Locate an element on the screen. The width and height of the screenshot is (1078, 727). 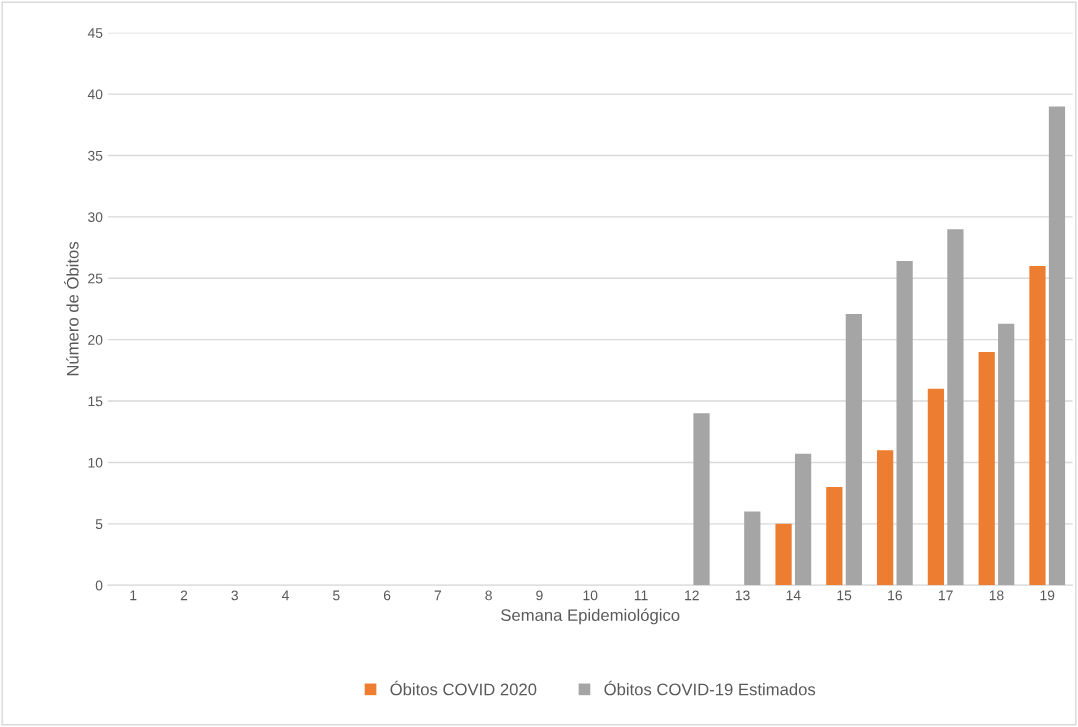
x-tick-label: 7 is located at coordinates (438, 595).